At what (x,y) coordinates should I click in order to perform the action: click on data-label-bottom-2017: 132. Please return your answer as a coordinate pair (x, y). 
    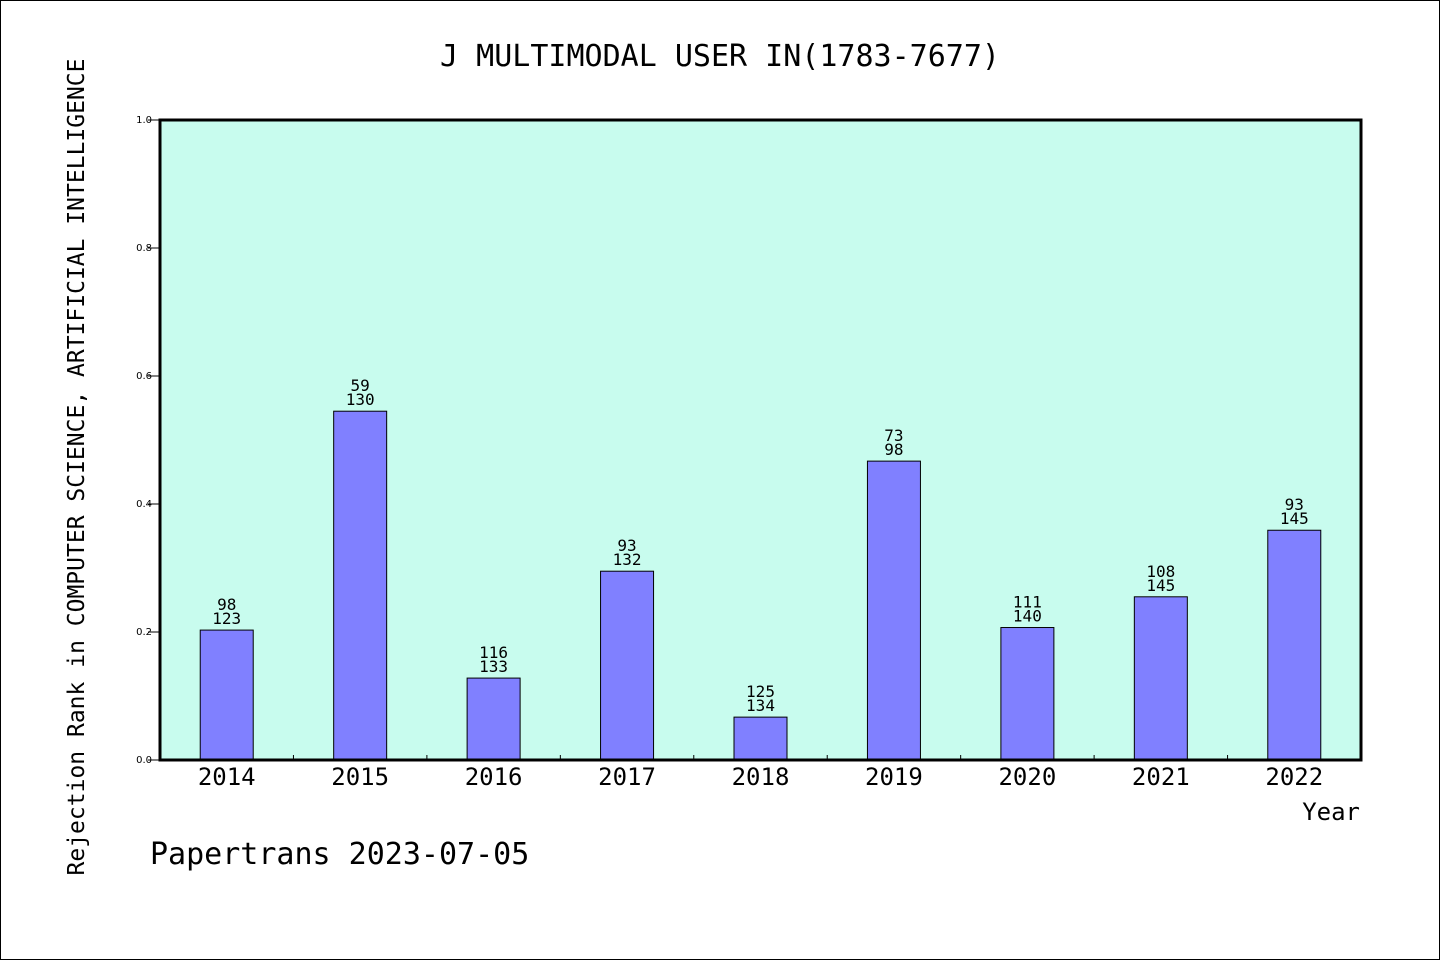
    Looking at the image, I should click on (627, 559).